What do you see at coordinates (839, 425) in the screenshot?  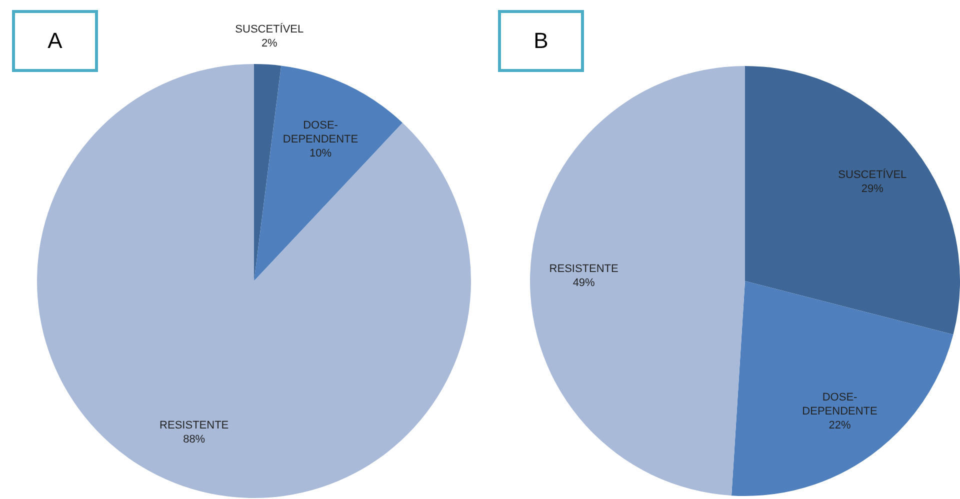 I see `data-label: 22%` at bounding box center [839, 425].